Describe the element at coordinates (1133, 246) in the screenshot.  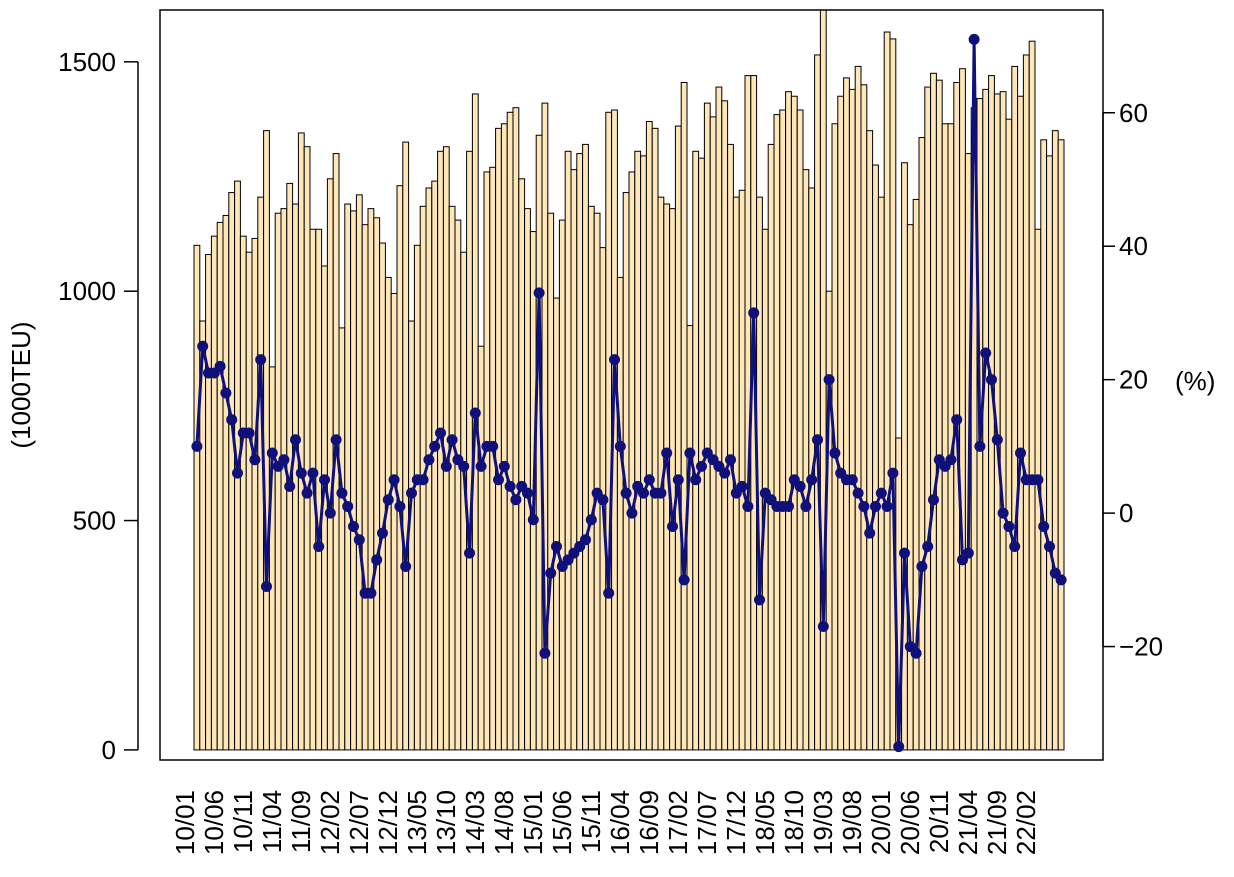
I see `y2-tick-label: 40` at that location.